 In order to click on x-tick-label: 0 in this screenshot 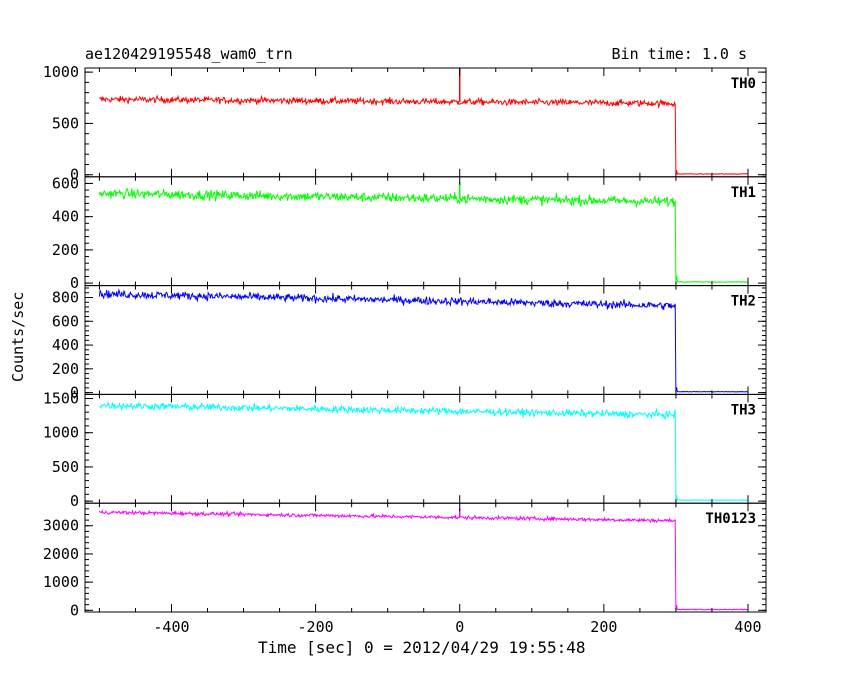, I will do `click(459, 627)`.